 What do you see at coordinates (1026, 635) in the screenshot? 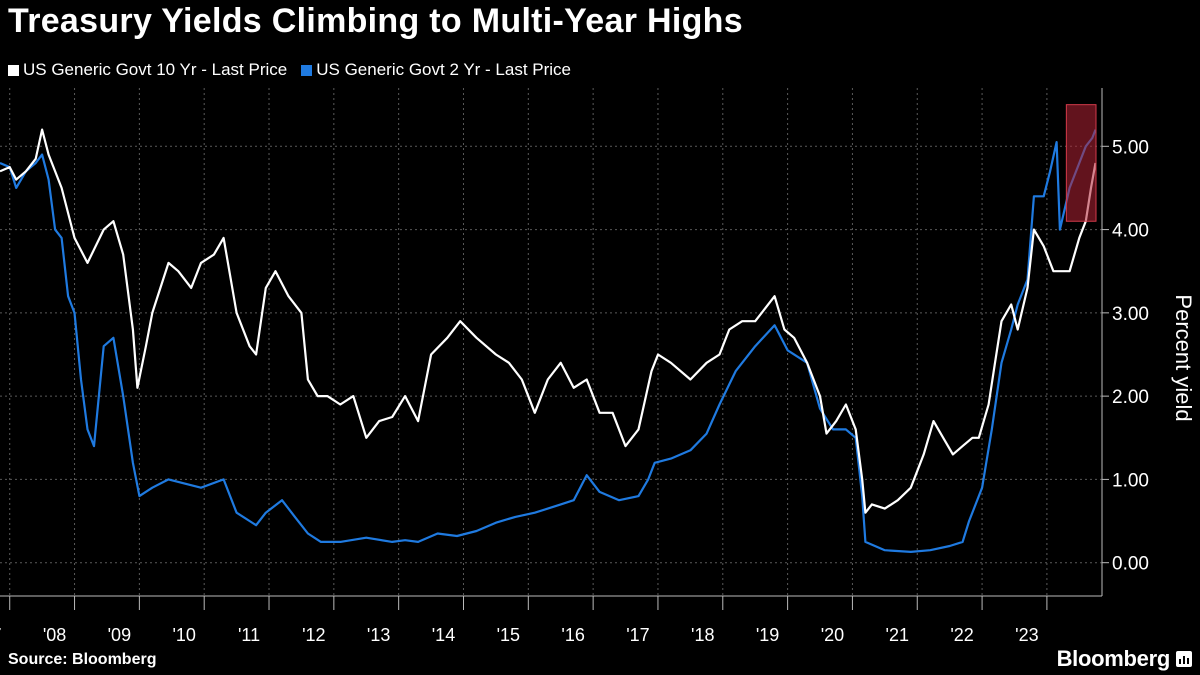
I see `x-tick-label: '23` at bounding box center [1026, 635].